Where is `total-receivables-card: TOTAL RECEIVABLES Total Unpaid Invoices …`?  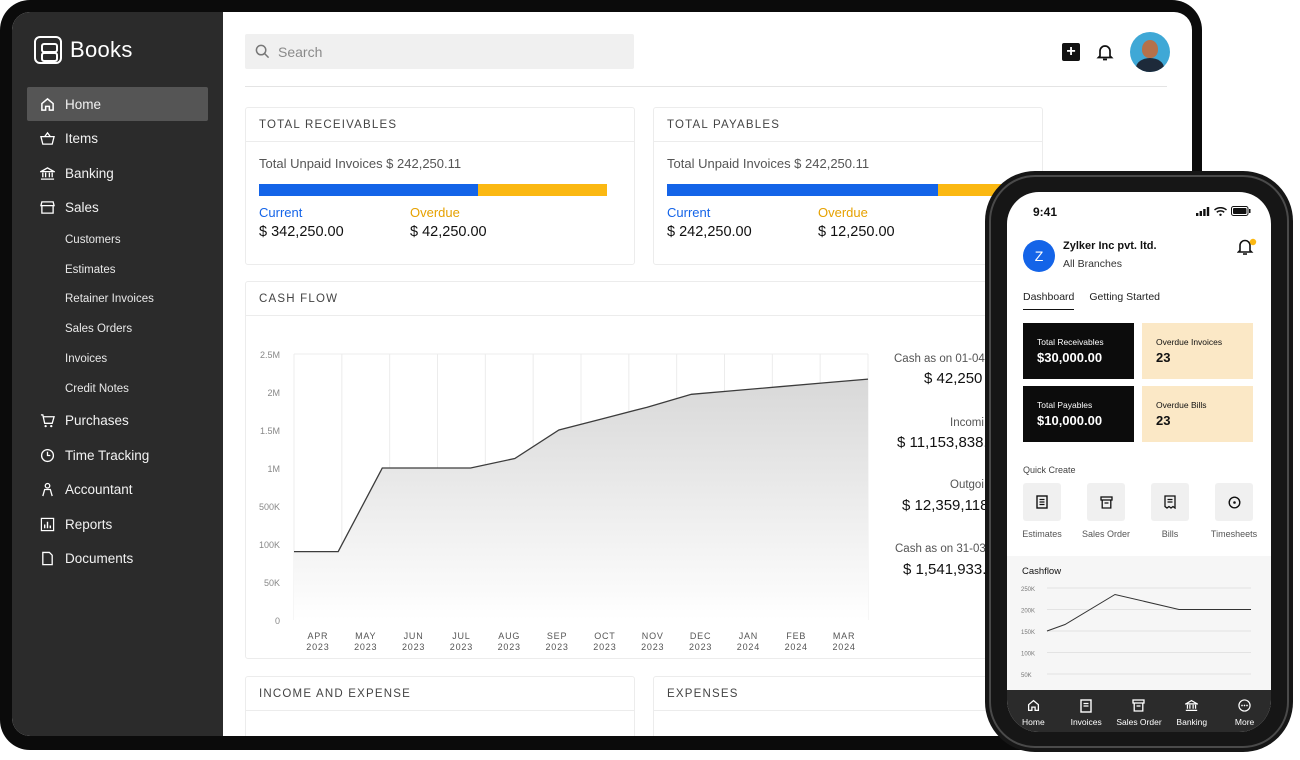 total-receivables-card: TOTAL RECEIVABLES Total Unpaid Invoices … is located at coordinates (440, 186).